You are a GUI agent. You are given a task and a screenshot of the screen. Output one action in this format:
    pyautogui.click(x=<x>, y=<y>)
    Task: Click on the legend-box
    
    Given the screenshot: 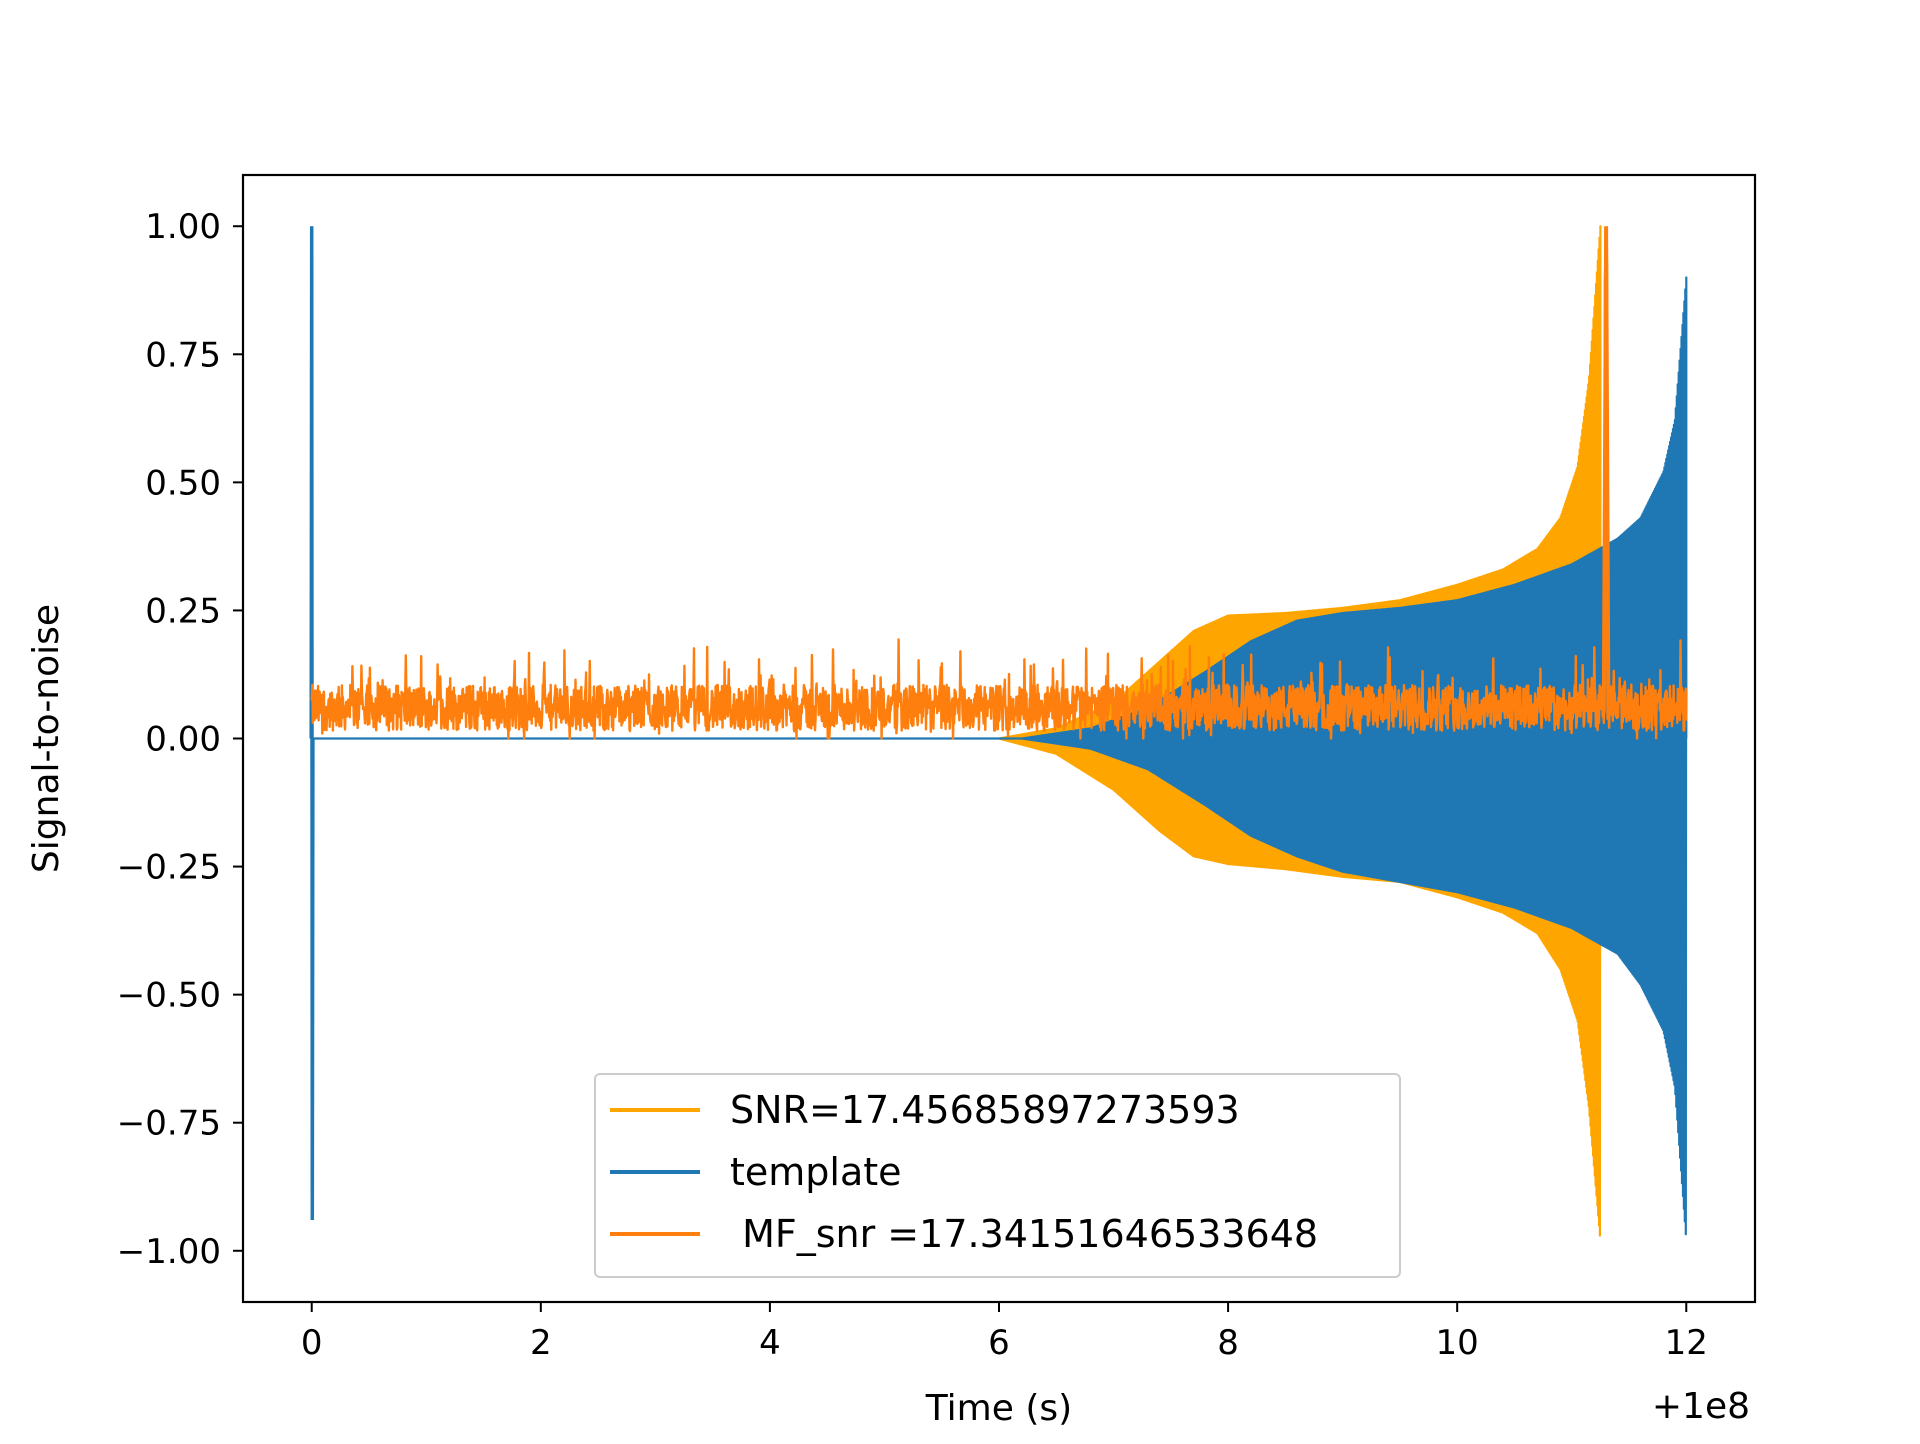 What is the action you would take?
    pyautogui.click(x=997, y=1175)
    